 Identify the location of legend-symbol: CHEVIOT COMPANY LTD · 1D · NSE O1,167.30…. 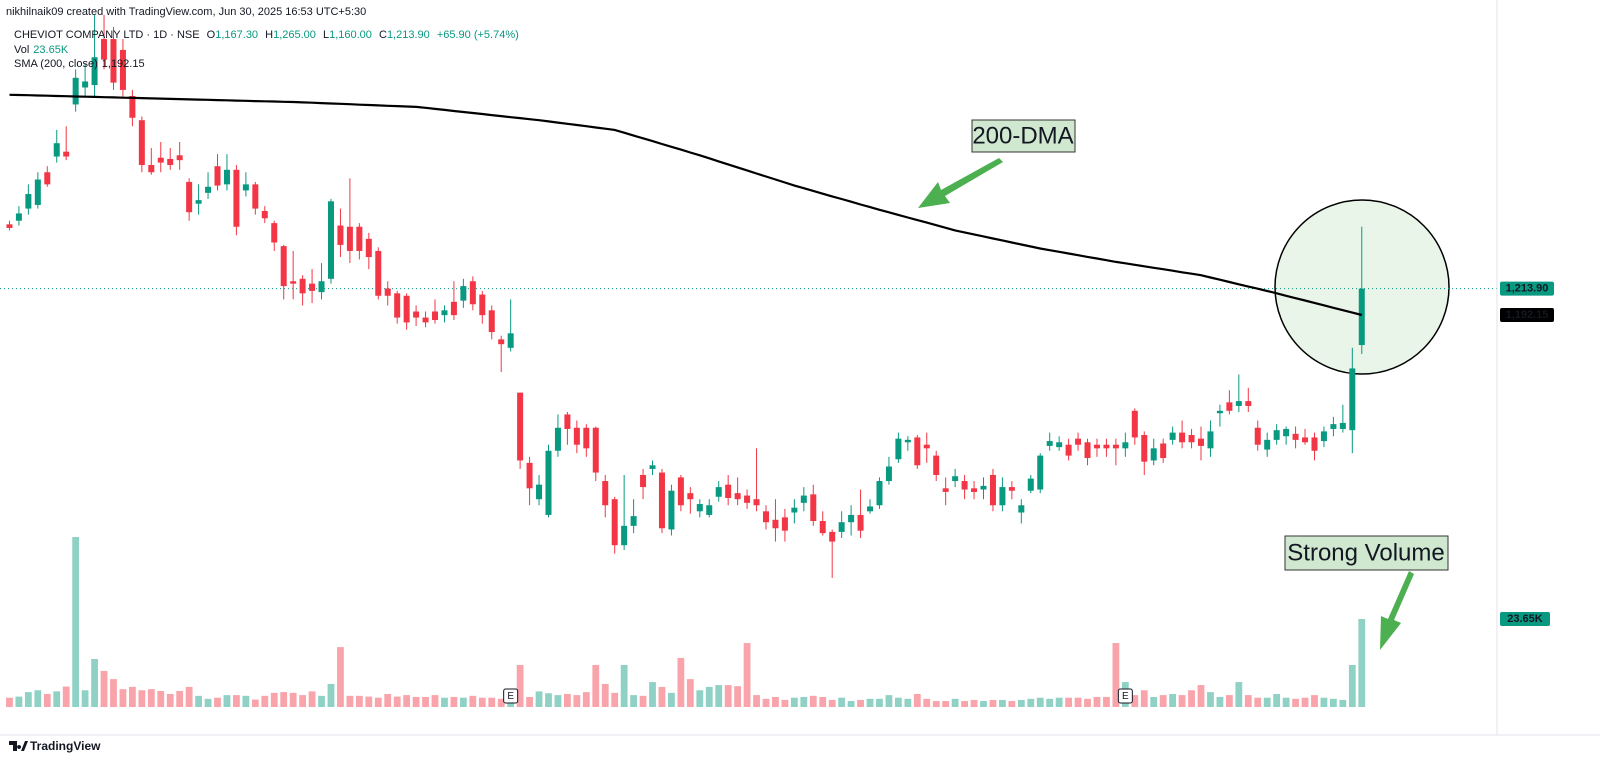
(266, 35).